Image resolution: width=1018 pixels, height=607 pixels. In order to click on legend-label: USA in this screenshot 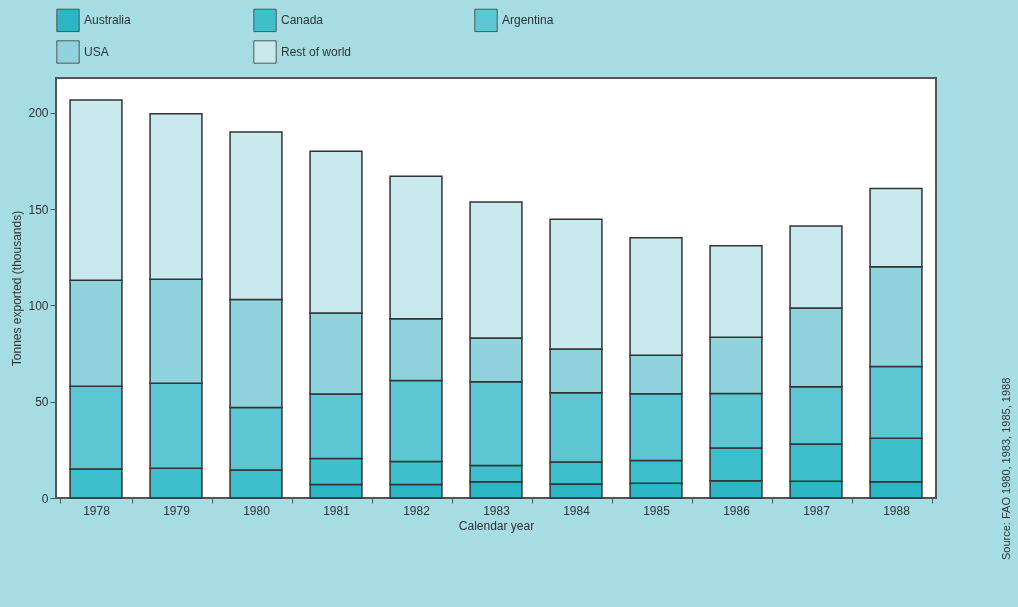, I will do `click(96, 52)`.